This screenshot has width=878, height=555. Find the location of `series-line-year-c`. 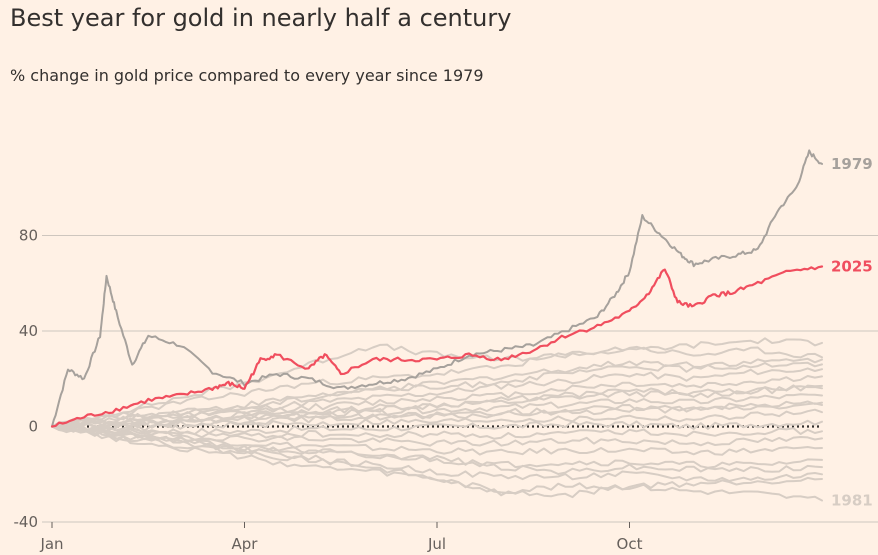

series-line-year-c is located at coordinates (437, 402).